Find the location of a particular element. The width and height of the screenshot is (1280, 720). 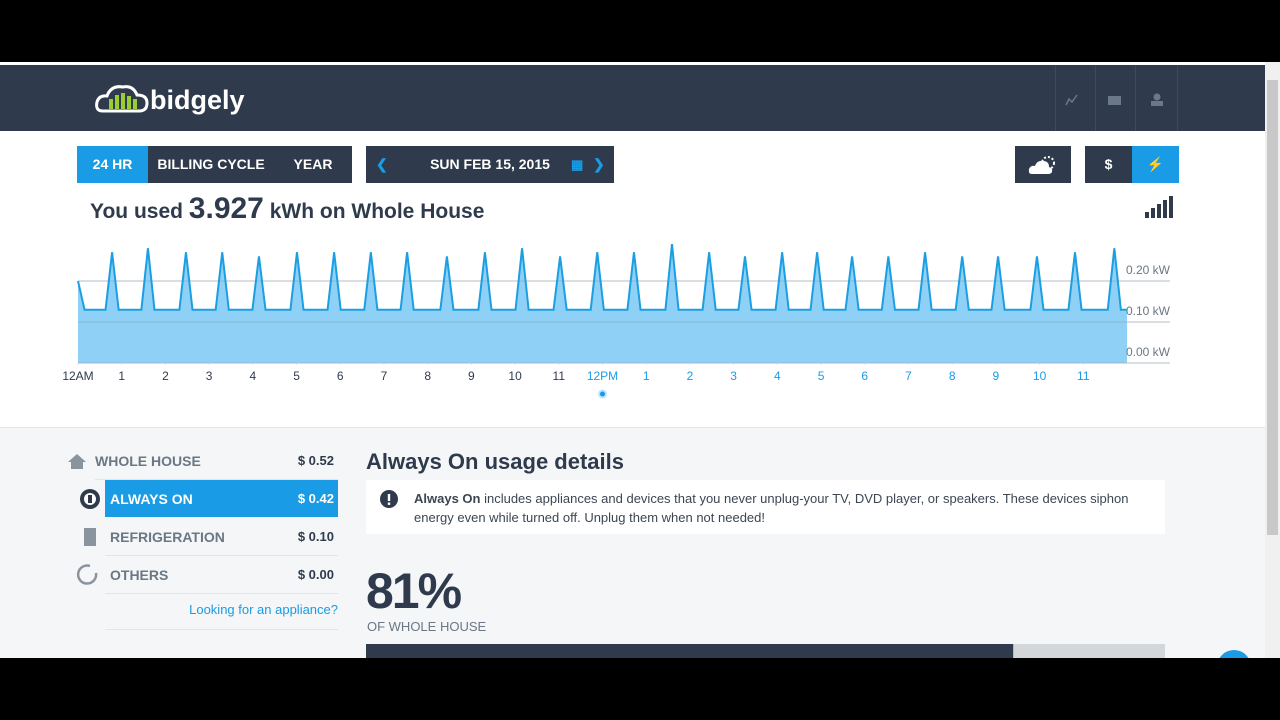

active-row-bg is located at coordinates (221, 498).